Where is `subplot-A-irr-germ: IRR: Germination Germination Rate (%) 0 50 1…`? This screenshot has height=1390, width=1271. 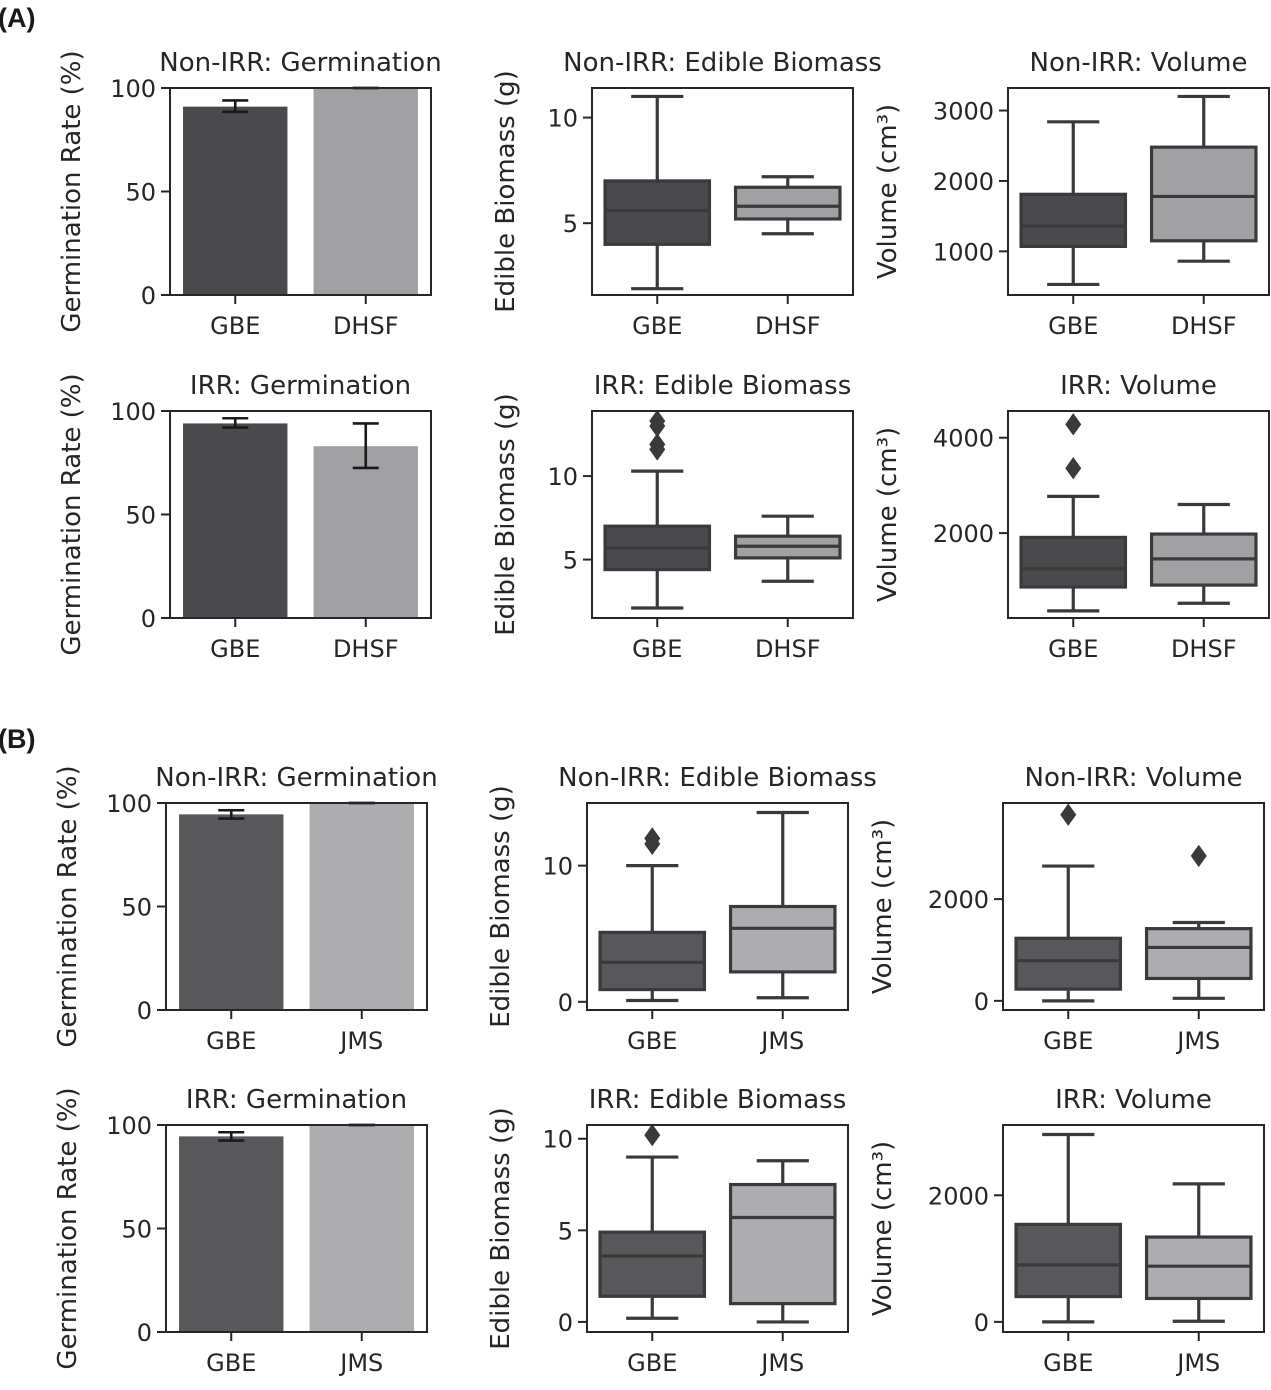
subplot-A-irr-germ: IRR: Germination Germination Rate (%) 0 50 1… is located at coordinates (244, 517).